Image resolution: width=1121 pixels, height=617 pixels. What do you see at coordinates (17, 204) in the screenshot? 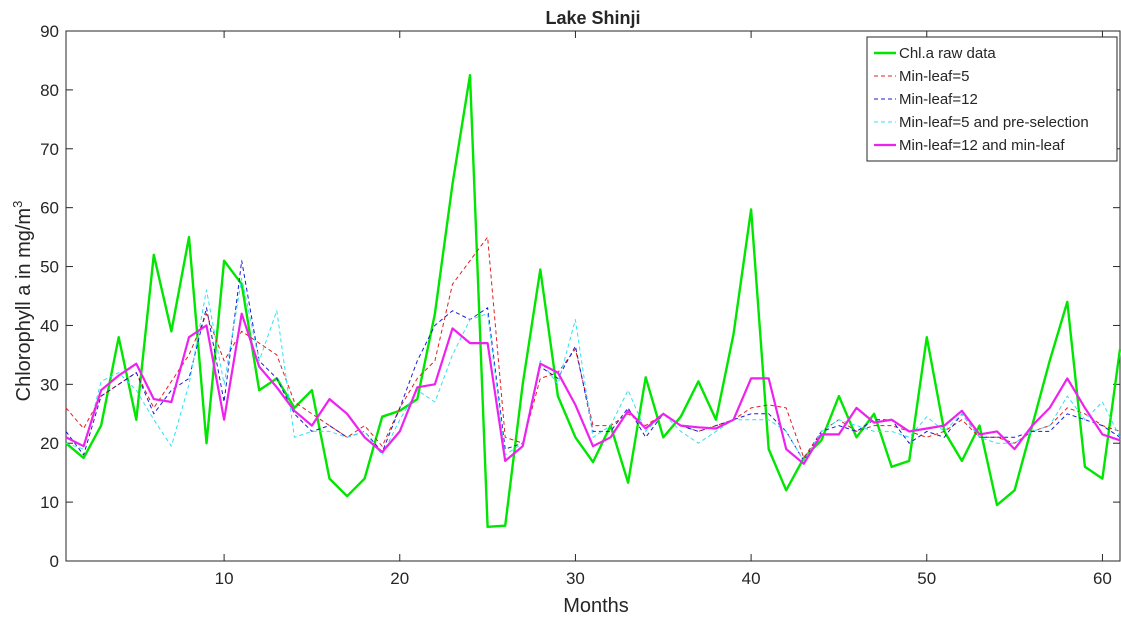
I see `y-axis-label-superscript: 3` at bounding box center [17, 204].